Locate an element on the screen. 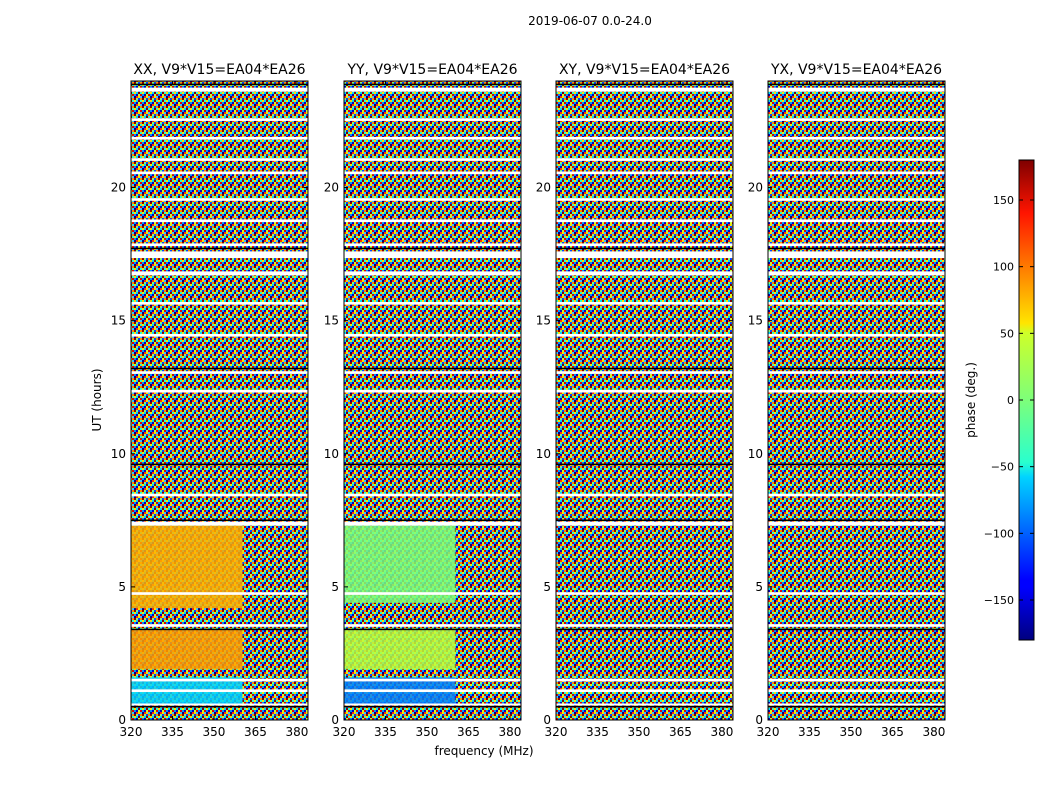  y-tick-label: 15 is located at coordinates (331, 321).